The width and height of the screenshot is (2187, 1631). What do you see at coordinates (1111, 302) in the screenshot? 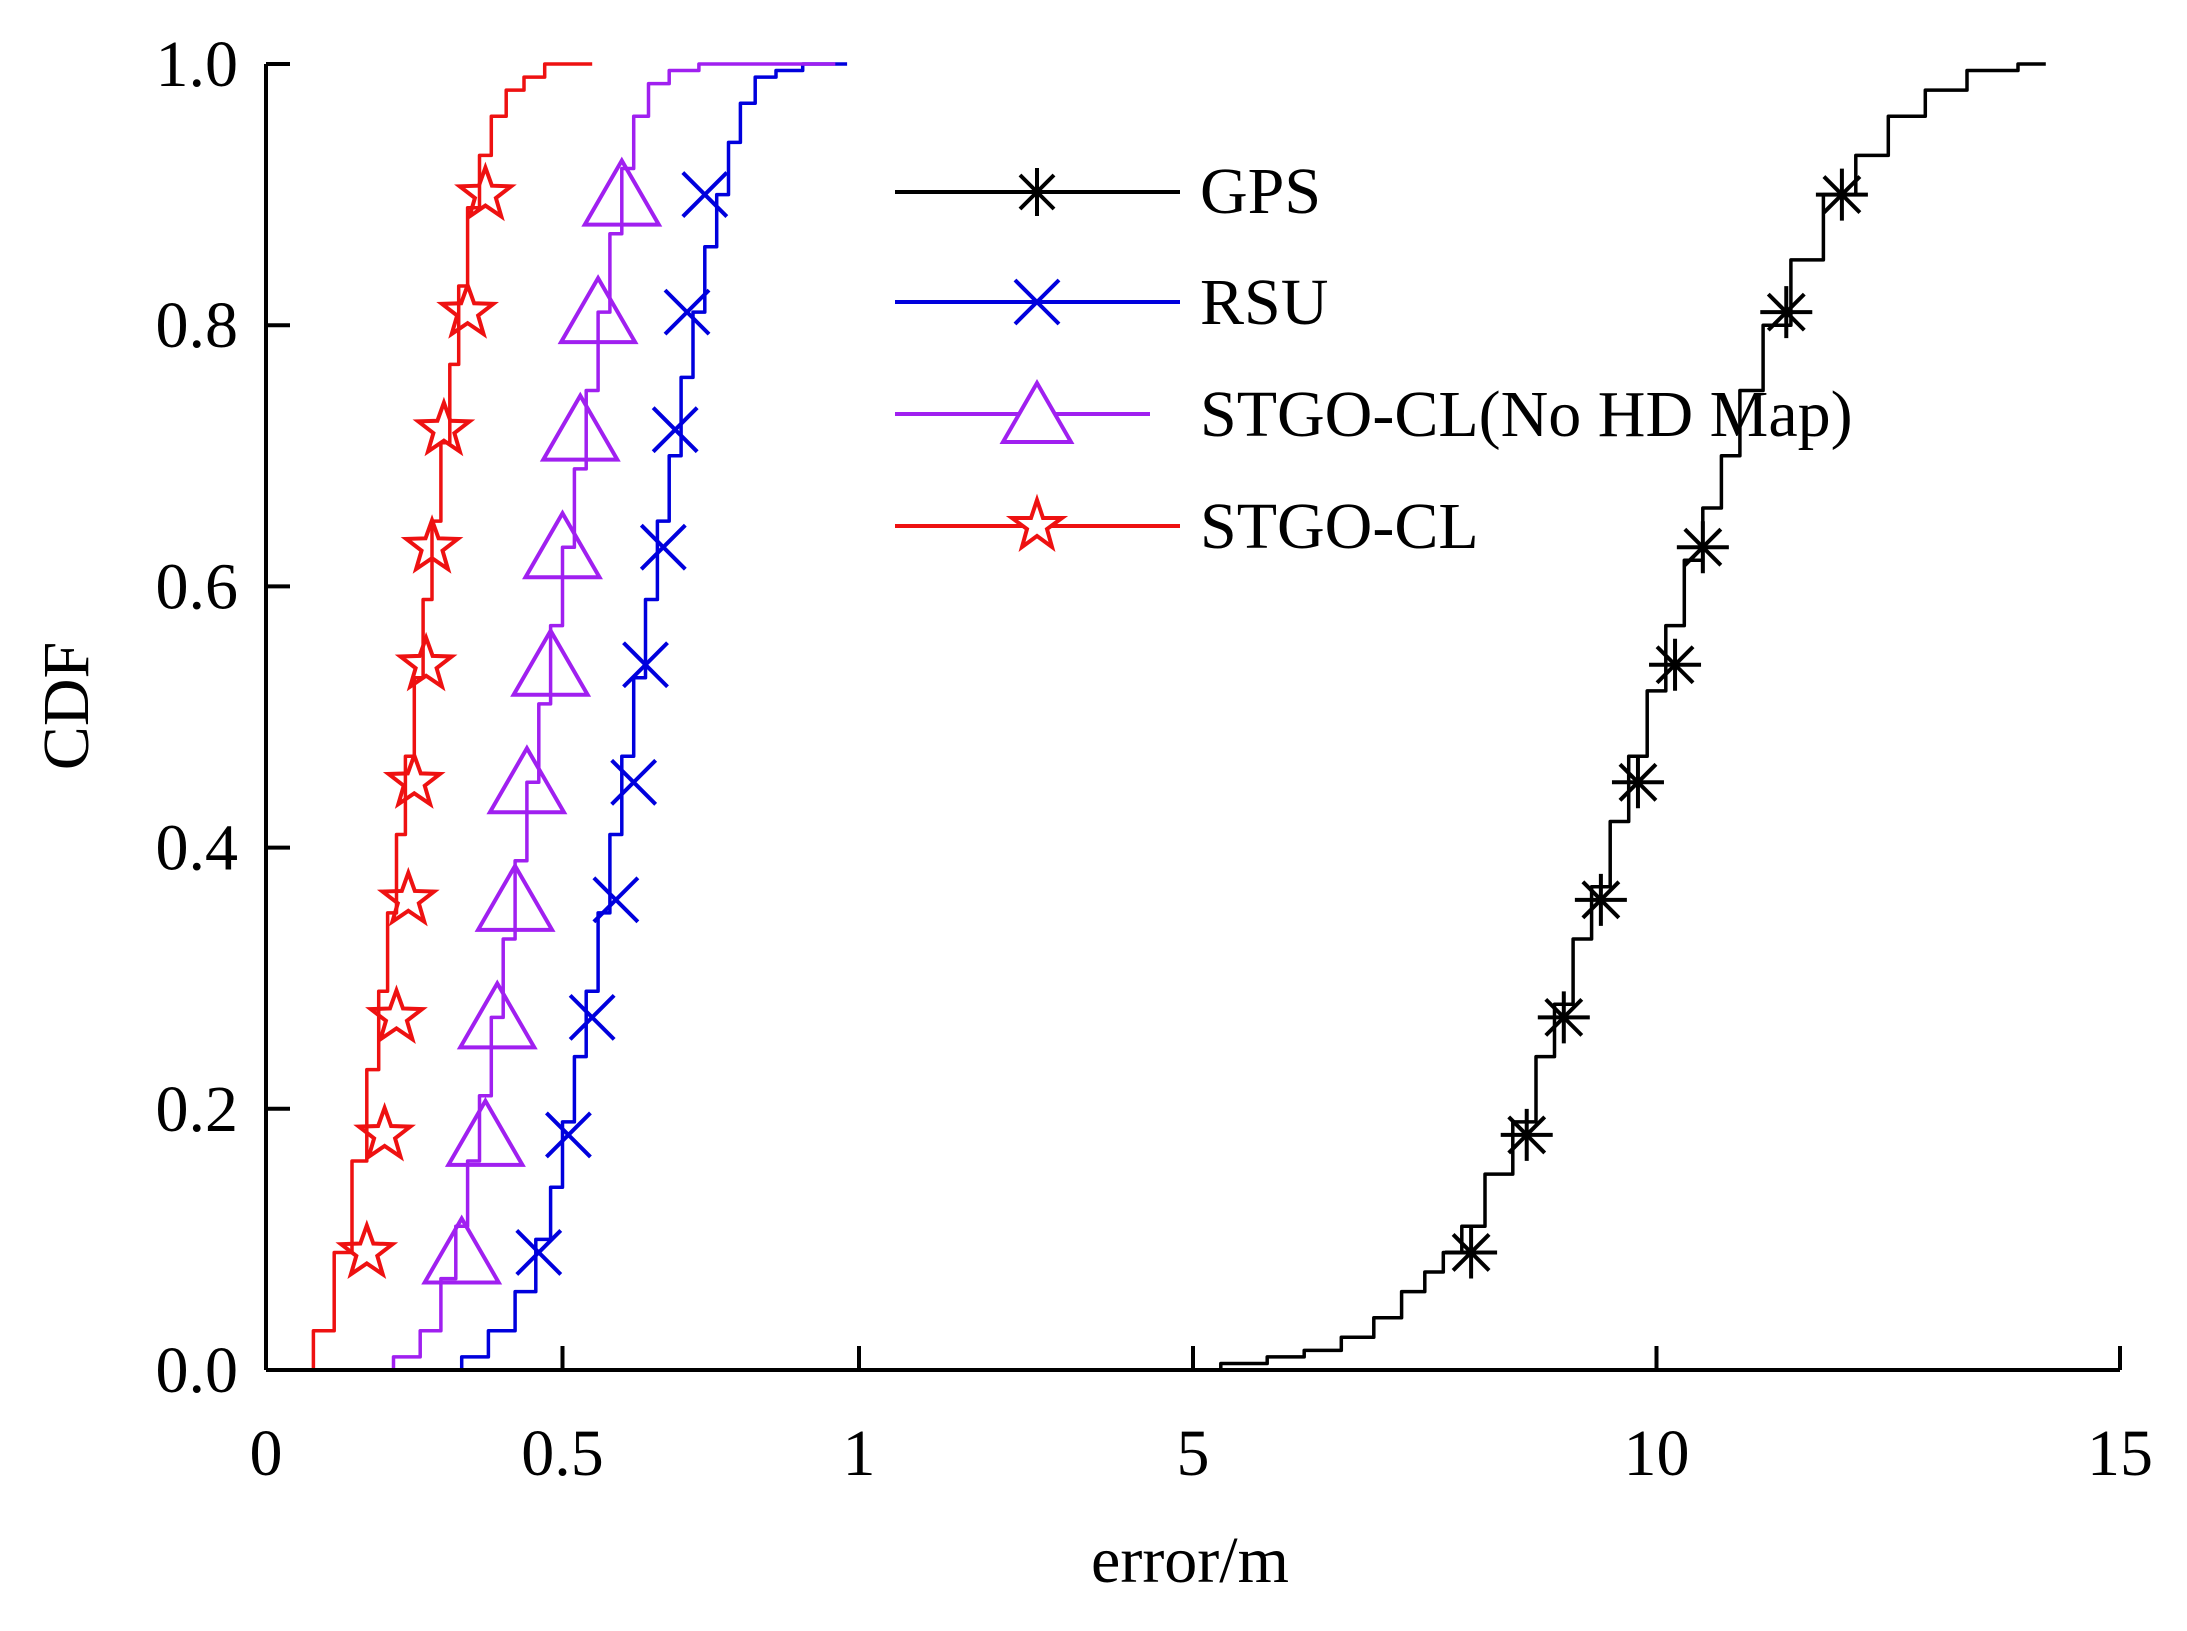
I see `legend-item-rsu: RSU` at bounding box center [1111, 302].